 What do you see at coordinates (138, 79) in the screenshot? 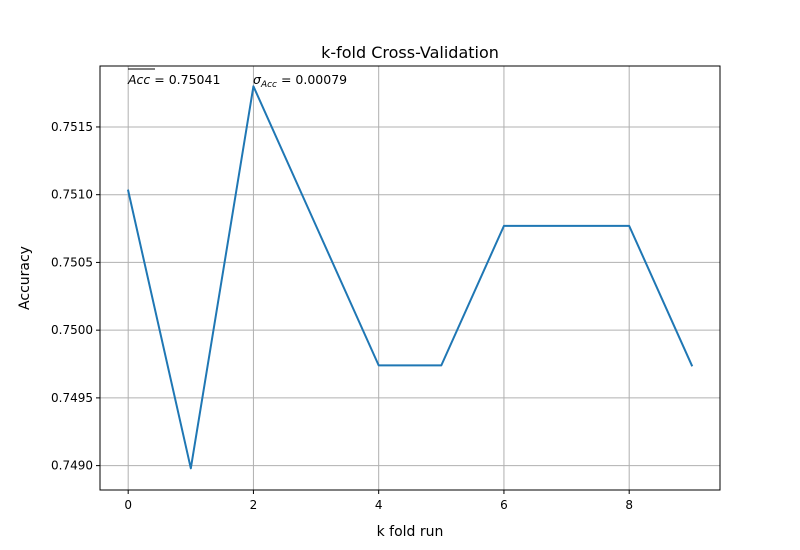
I see `mean-symbol: Acc` at bounding box center [138, 79].